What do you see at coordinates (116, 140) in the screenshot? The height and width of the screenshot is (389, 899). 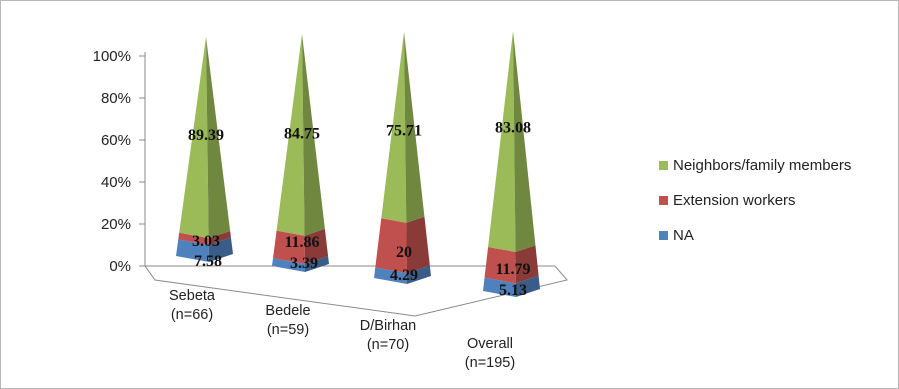 I see `y-tick-label: 60%` at bounding box center [116, 140].